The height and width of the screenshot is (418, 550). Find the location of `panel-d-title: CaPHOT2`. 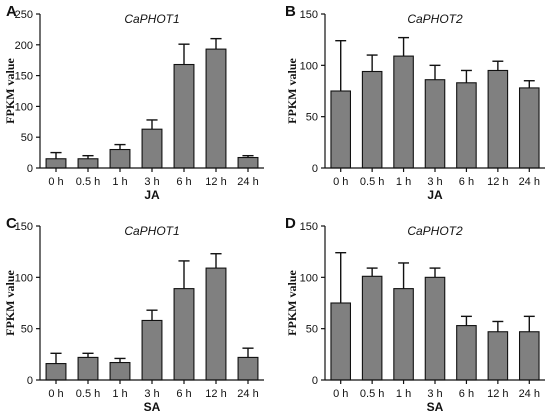

panel-d-title: CaPHOT2 is located at coordinates (435, 231).